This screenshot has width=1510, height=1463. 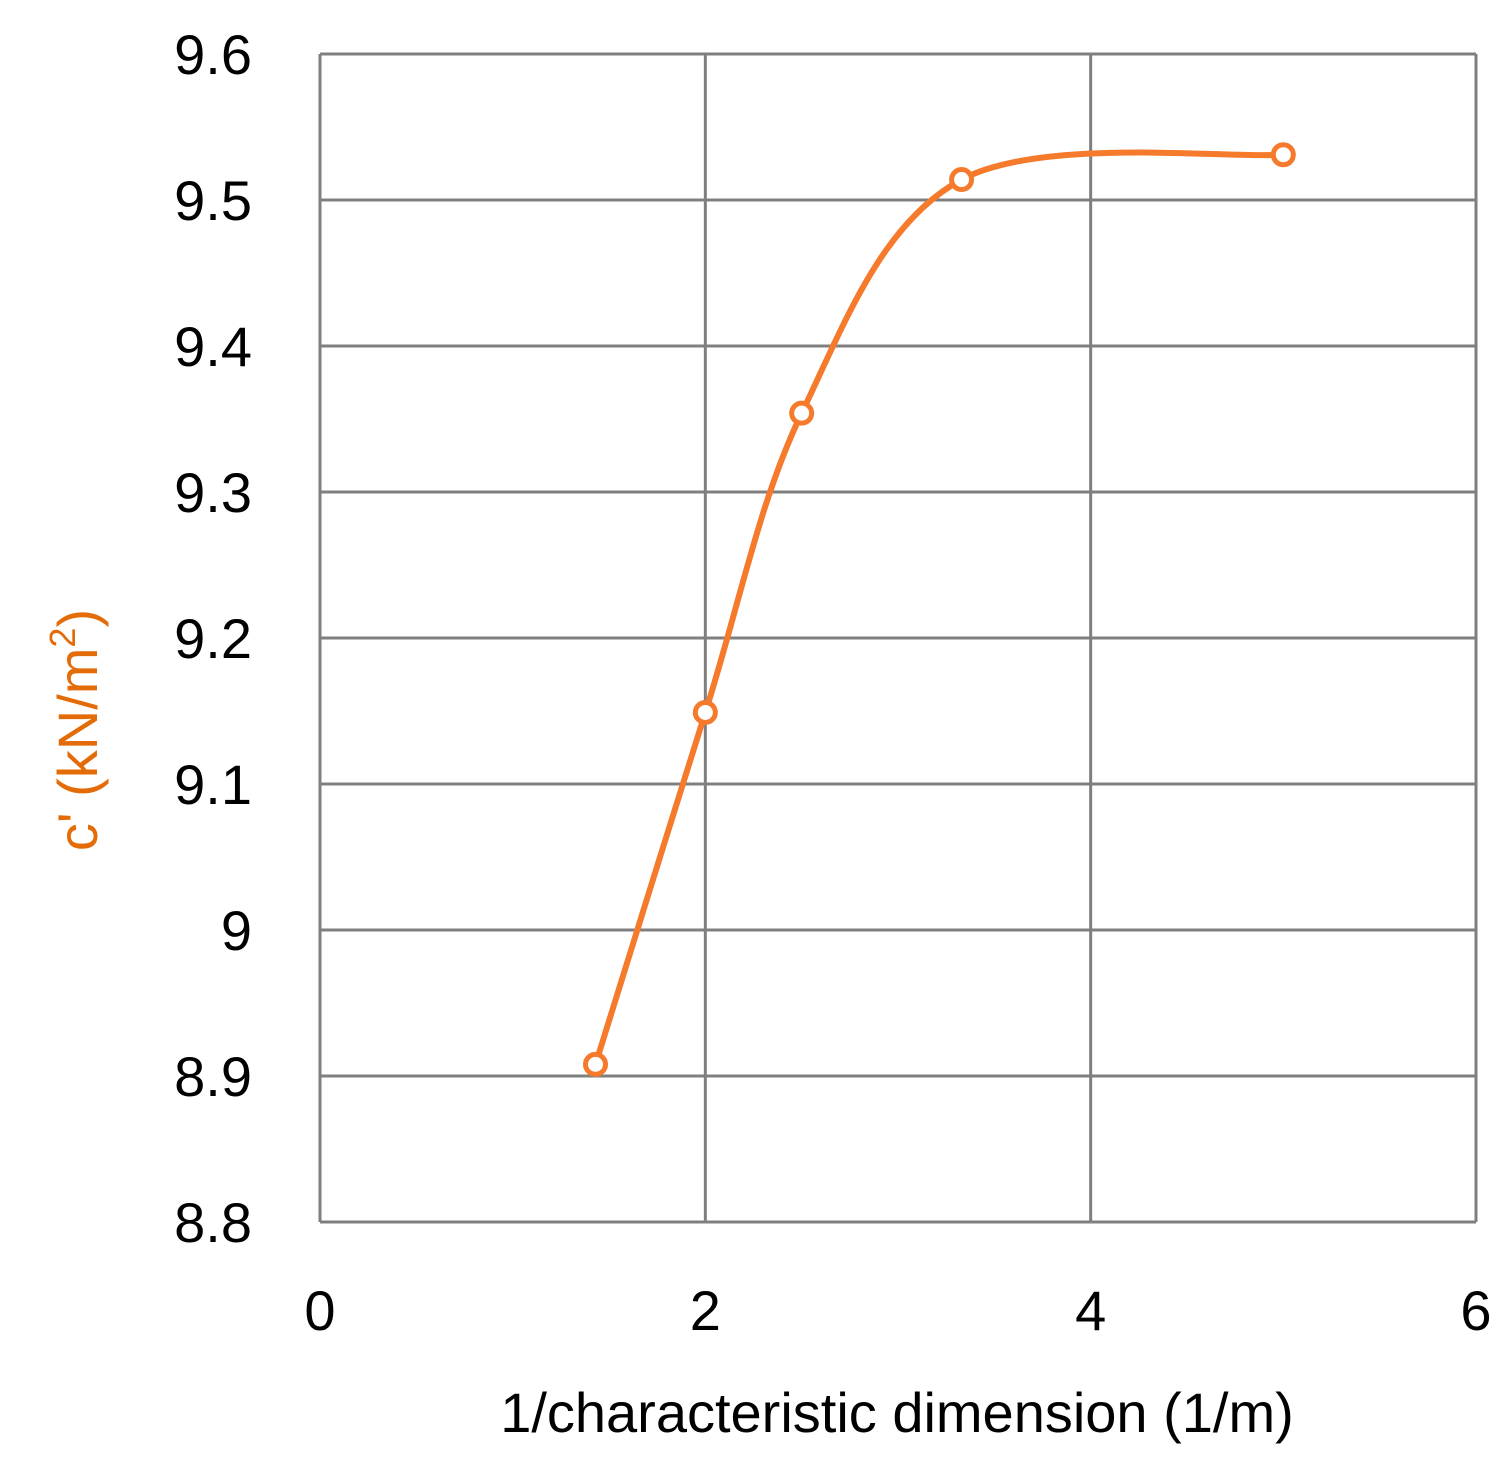 I want to click on y-tick-label: 8.9, so click(x=213, y=1076).